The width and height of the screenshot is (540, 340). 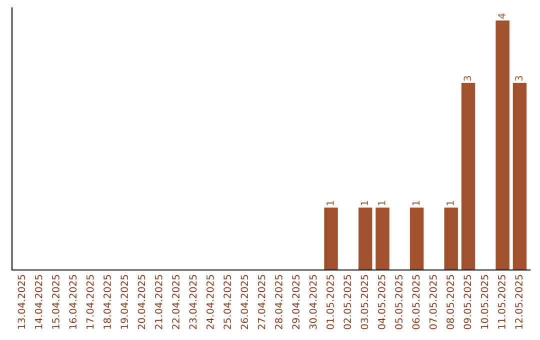 I want to click on x-tick-label: 04.05.2025, so click(x=382, y=302).